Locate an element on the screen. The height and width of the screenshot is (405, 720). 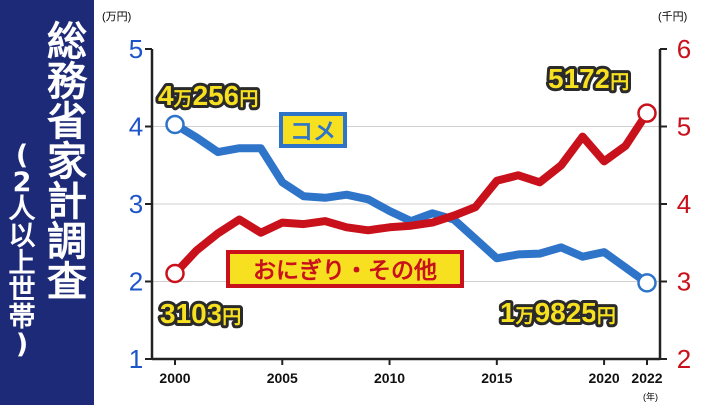
left-axis-ticks: 1 2 3 4 5 is located at coordinates (140, 204).